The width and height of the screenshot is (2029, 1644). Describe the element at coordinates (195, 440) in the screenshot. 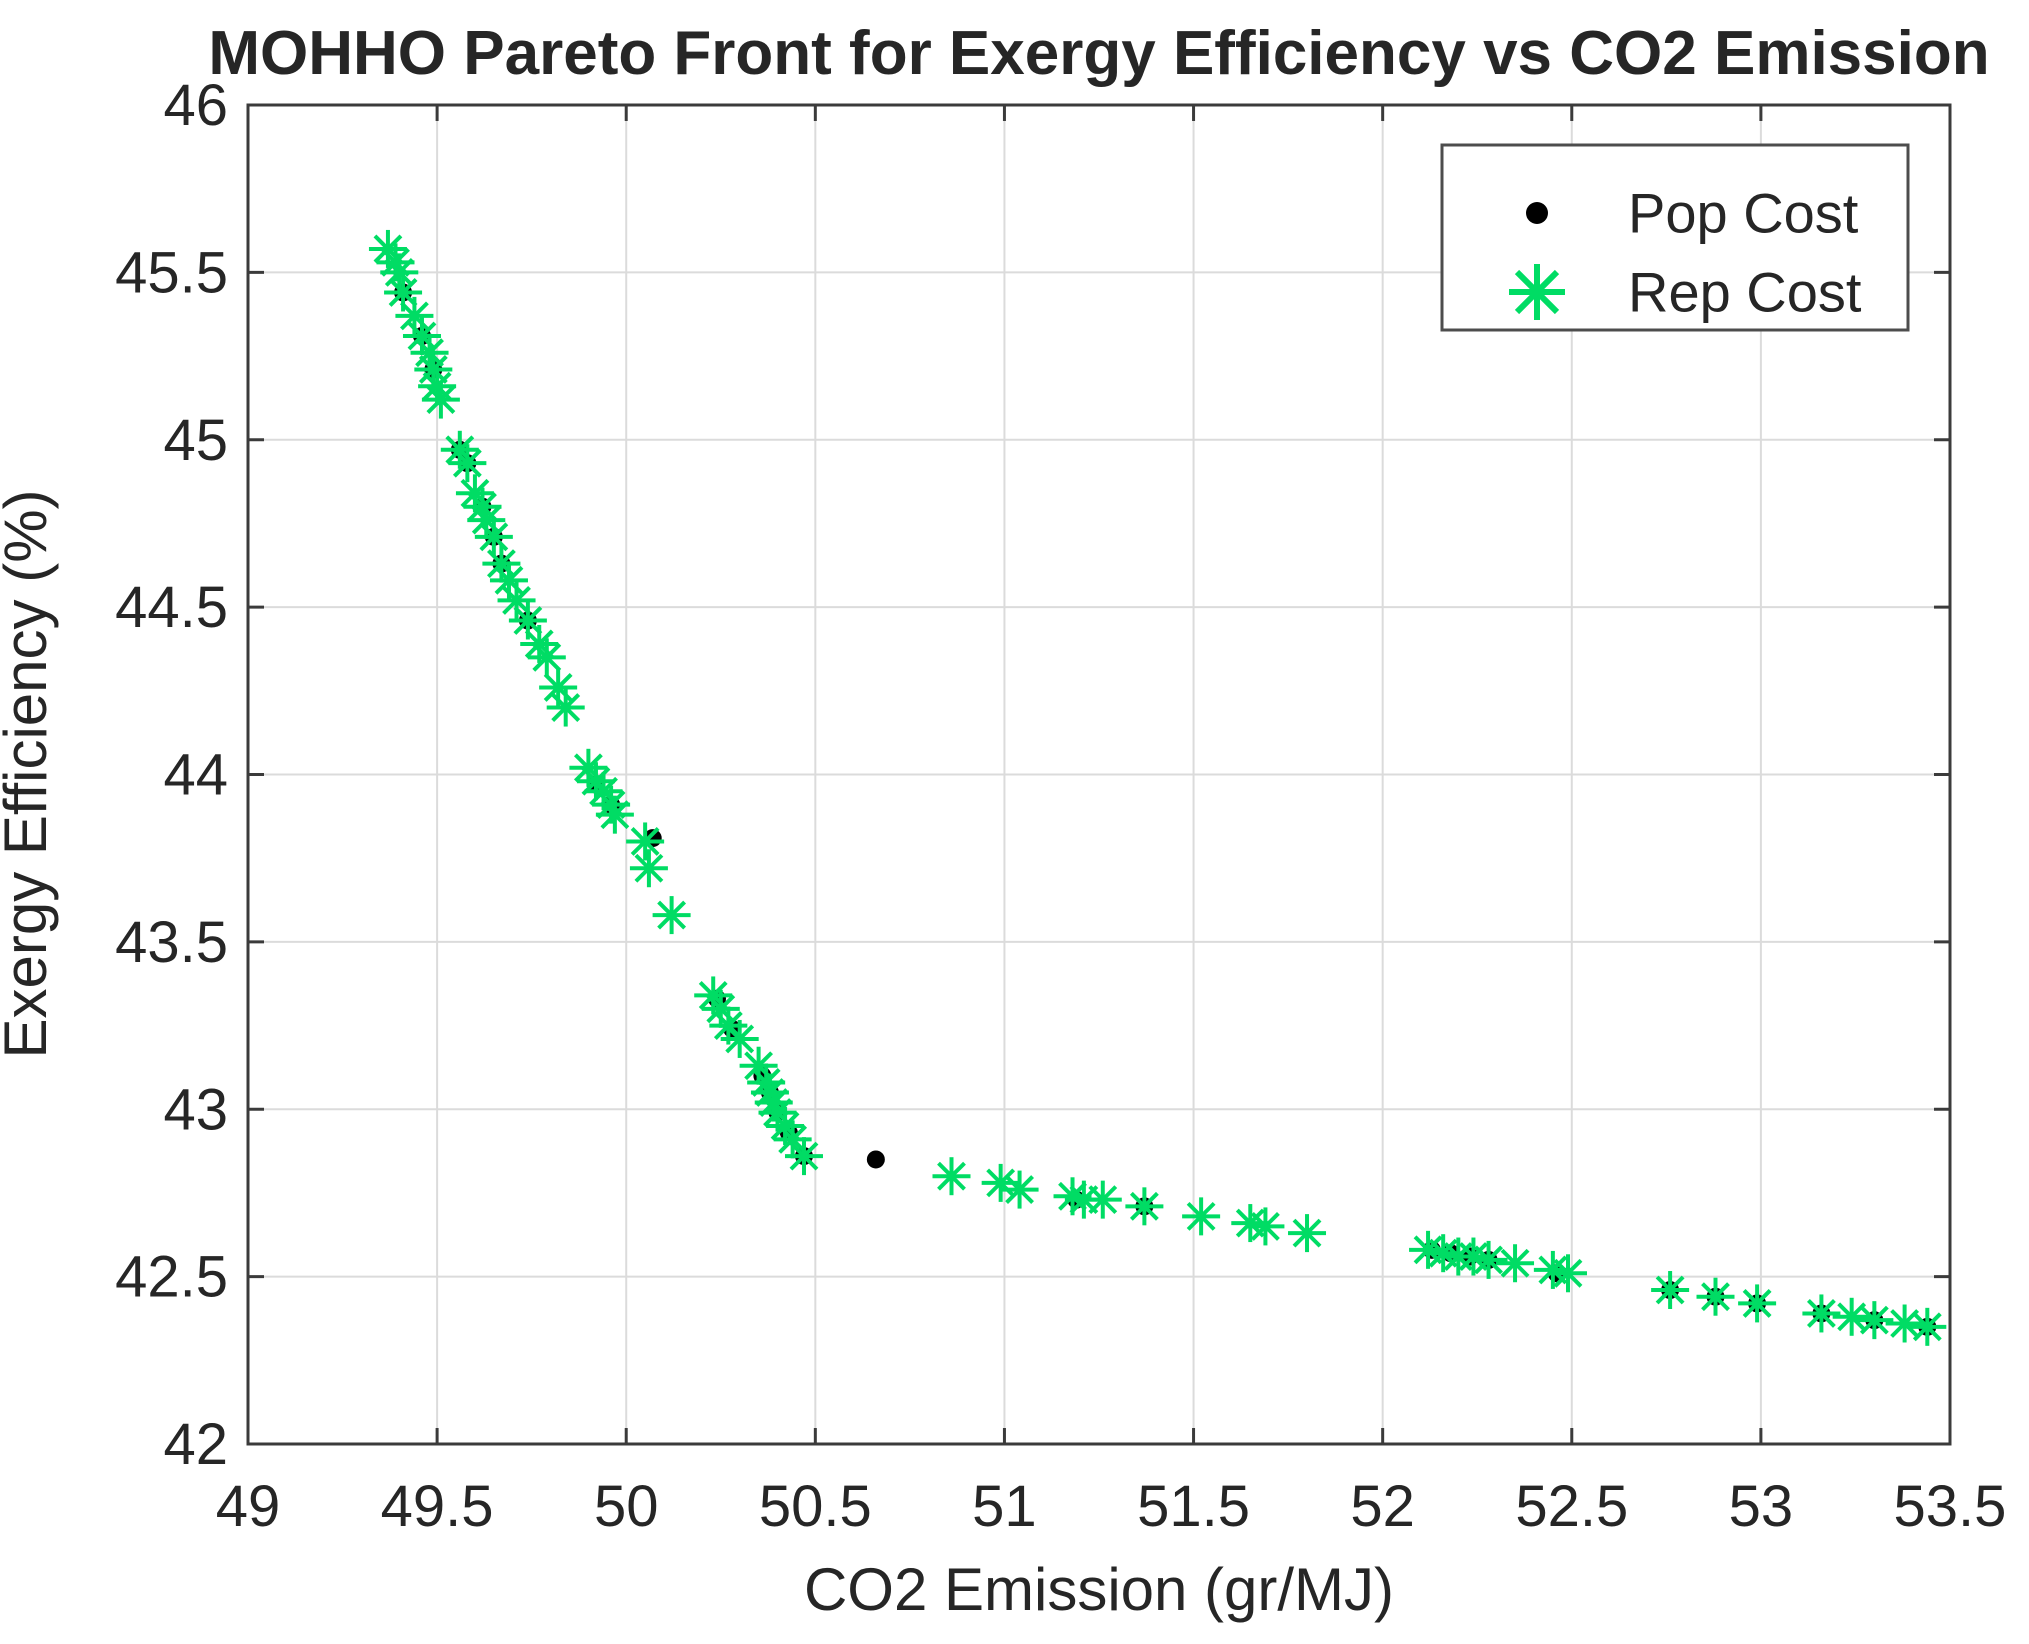

I see `y-tick-label: 45` at that location.